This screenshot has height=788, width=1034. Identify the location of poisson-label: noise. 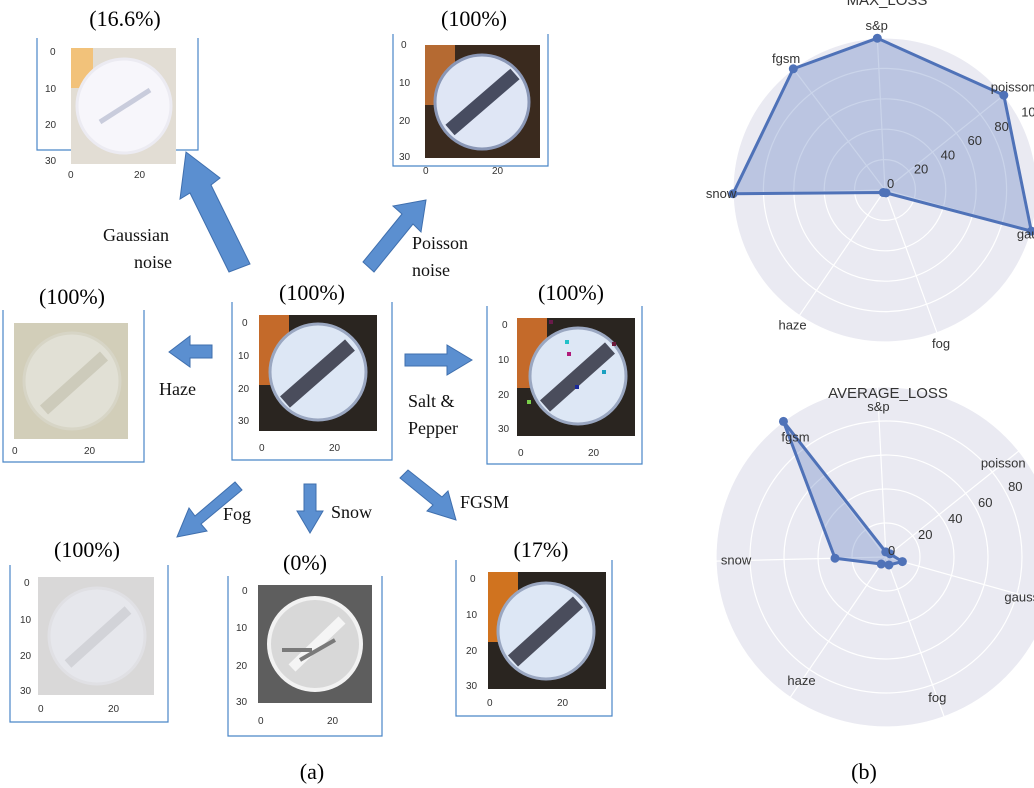
(431, 270).